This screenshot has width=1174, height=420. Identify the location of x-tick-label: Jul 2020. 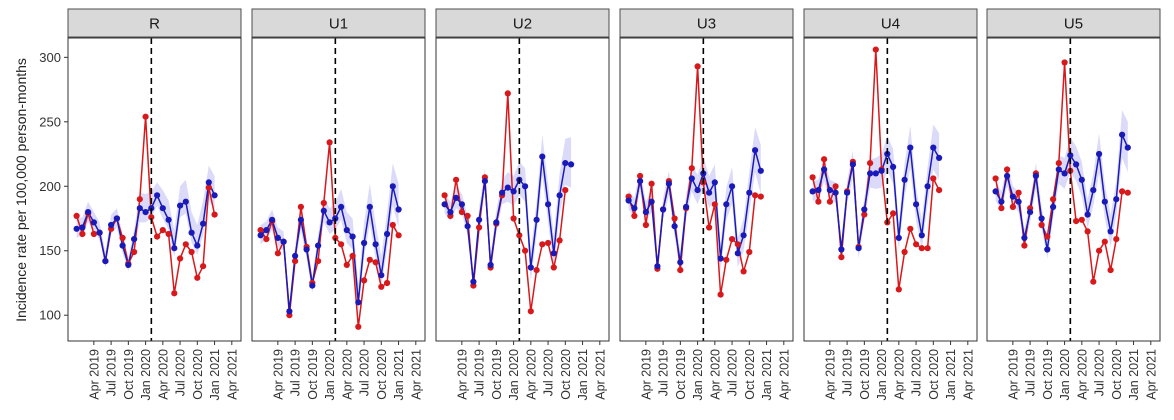
(181, 372).